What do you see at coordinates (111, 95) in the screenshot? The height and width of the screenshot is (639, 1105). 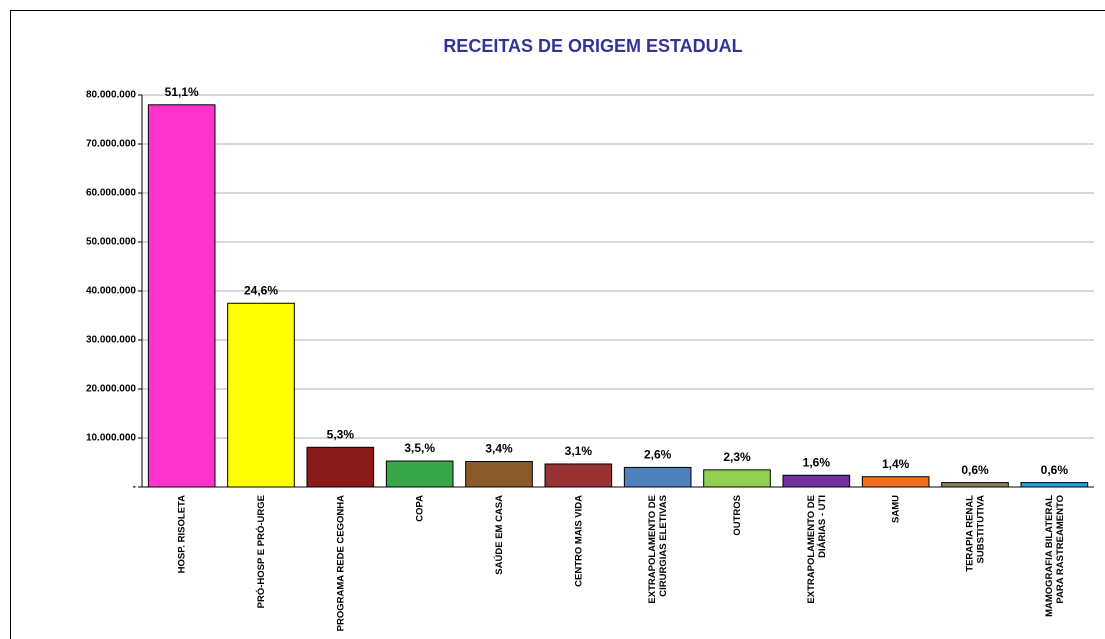 I see `y-tick-label: 80.000.000` at bounding box center [111, 95].